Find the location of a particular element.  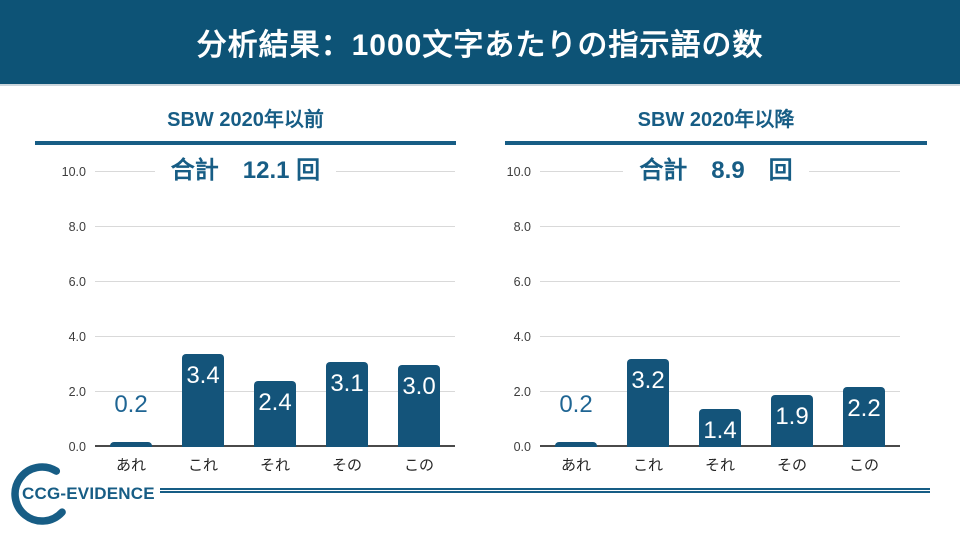

bar-value-label: 1.4 is located at coordinates (720, 430).